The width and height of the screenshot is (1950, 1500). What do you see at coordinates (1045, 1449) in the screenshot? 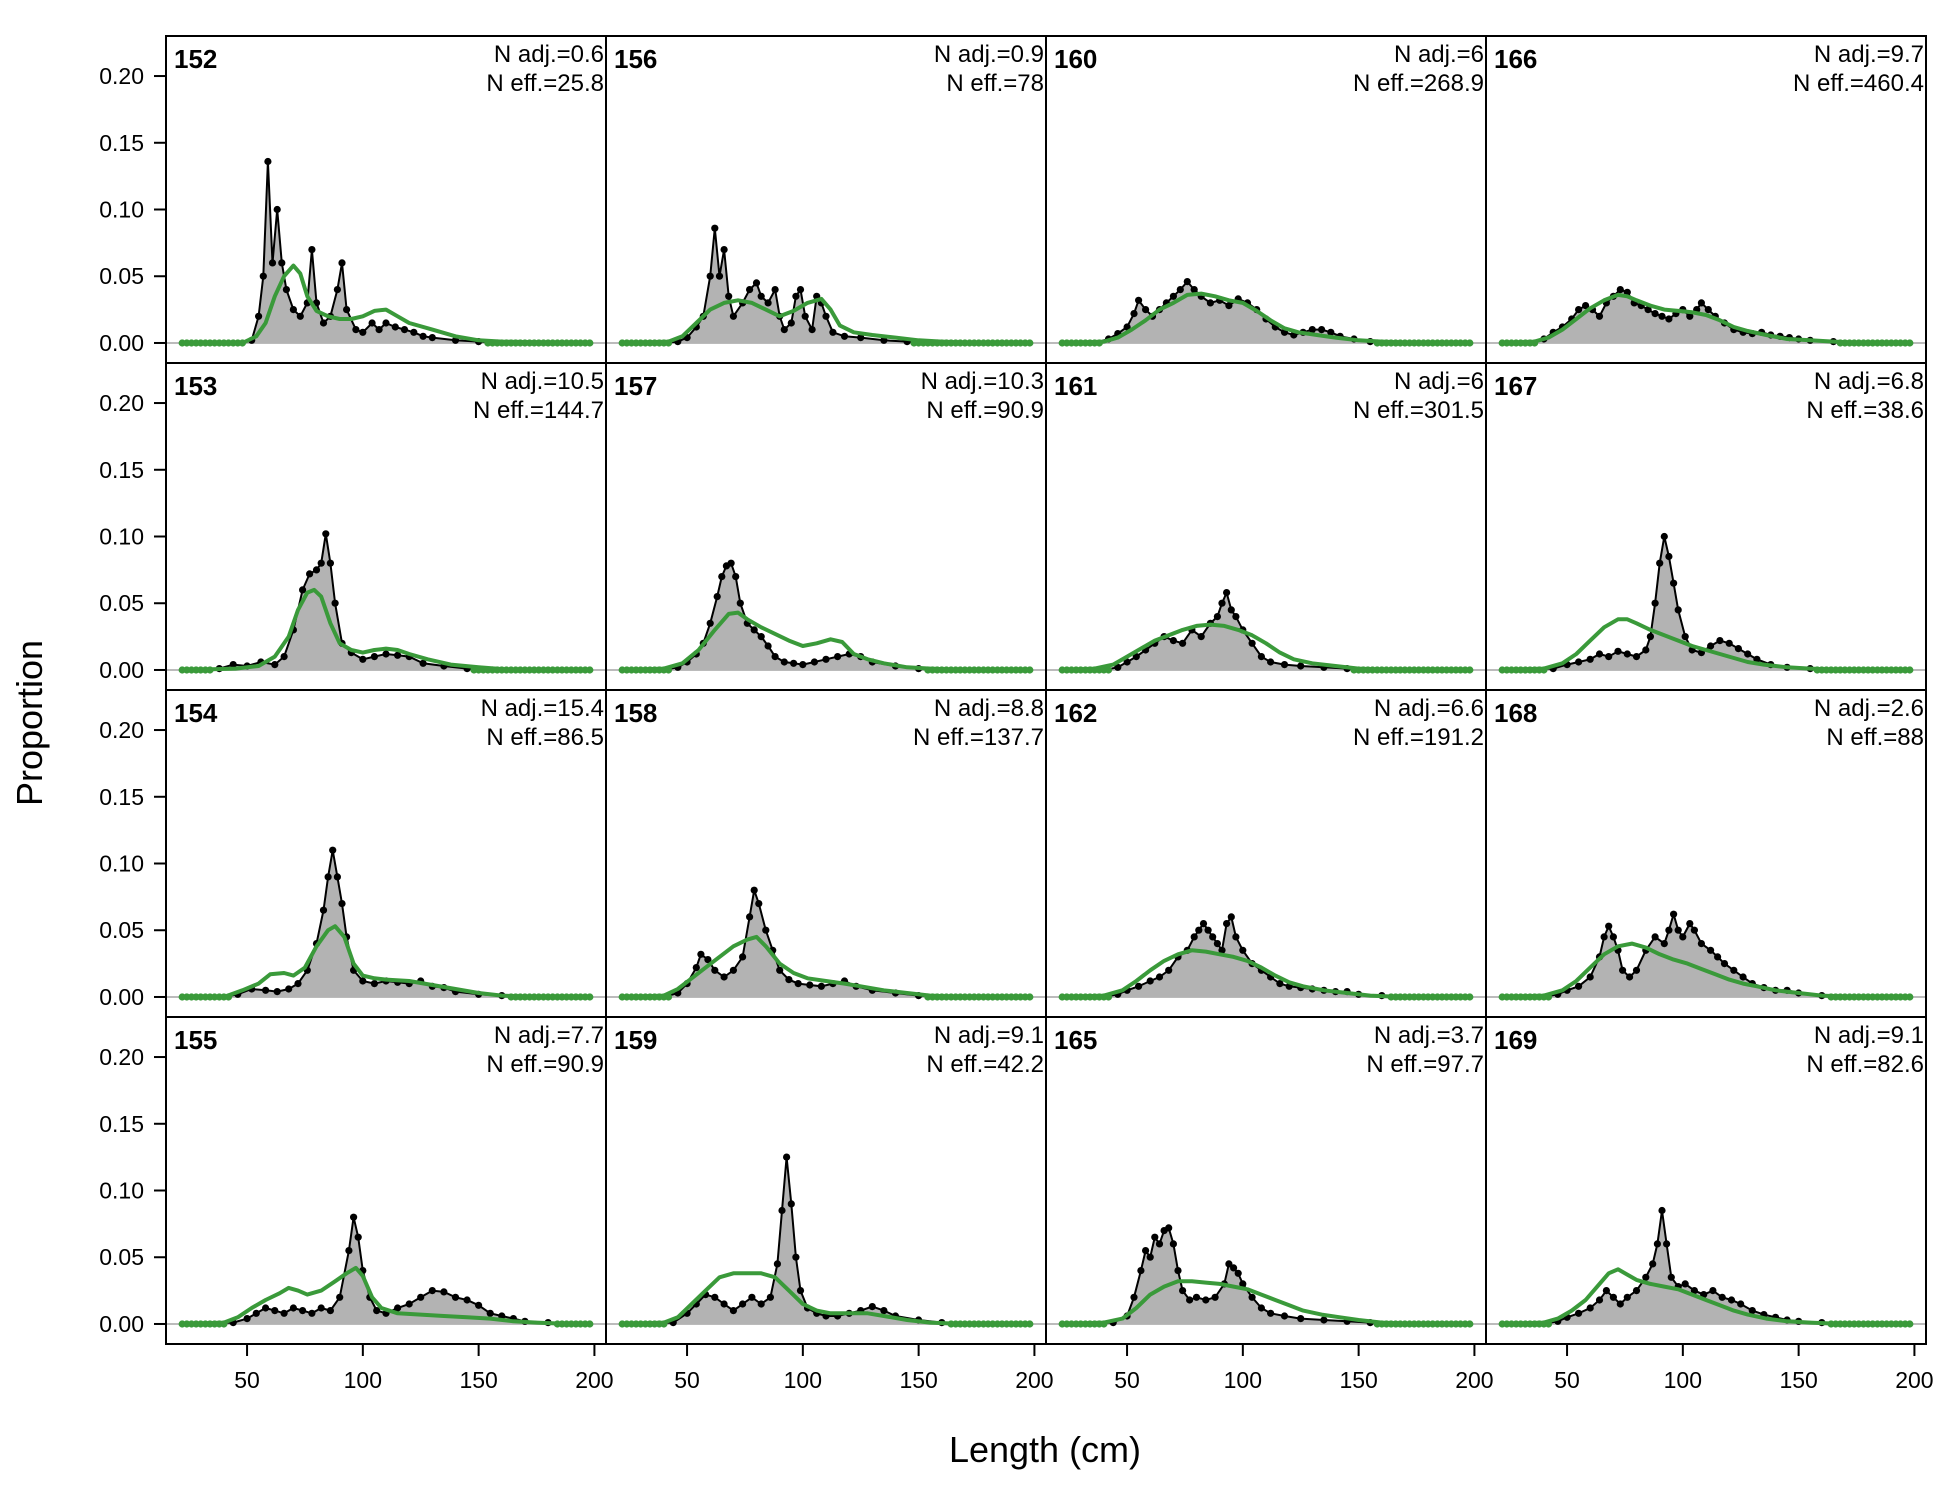
I see `x-axis-title: Length (cm)` at bounding box center [1045, 1449].